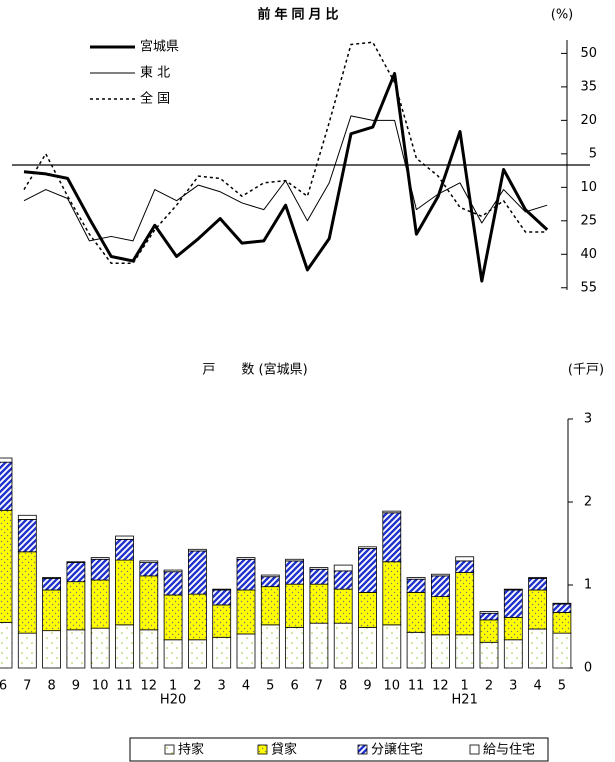 The image size is (615, 762). Describe the element at coordinates (588, 419) in the screenshot. I see `y-tick-label: 3` at that location.